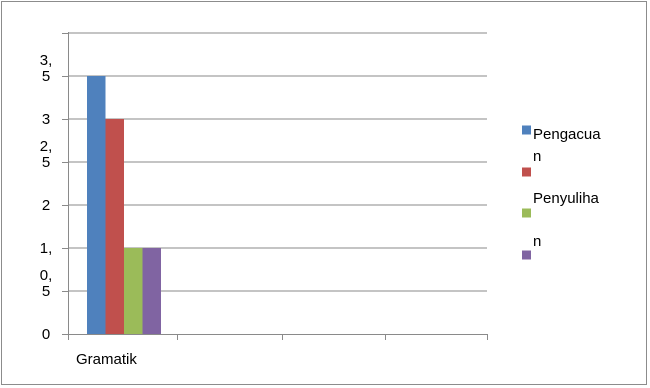  I want to click on x-tick-label: Gramatik, so click(106, 359).